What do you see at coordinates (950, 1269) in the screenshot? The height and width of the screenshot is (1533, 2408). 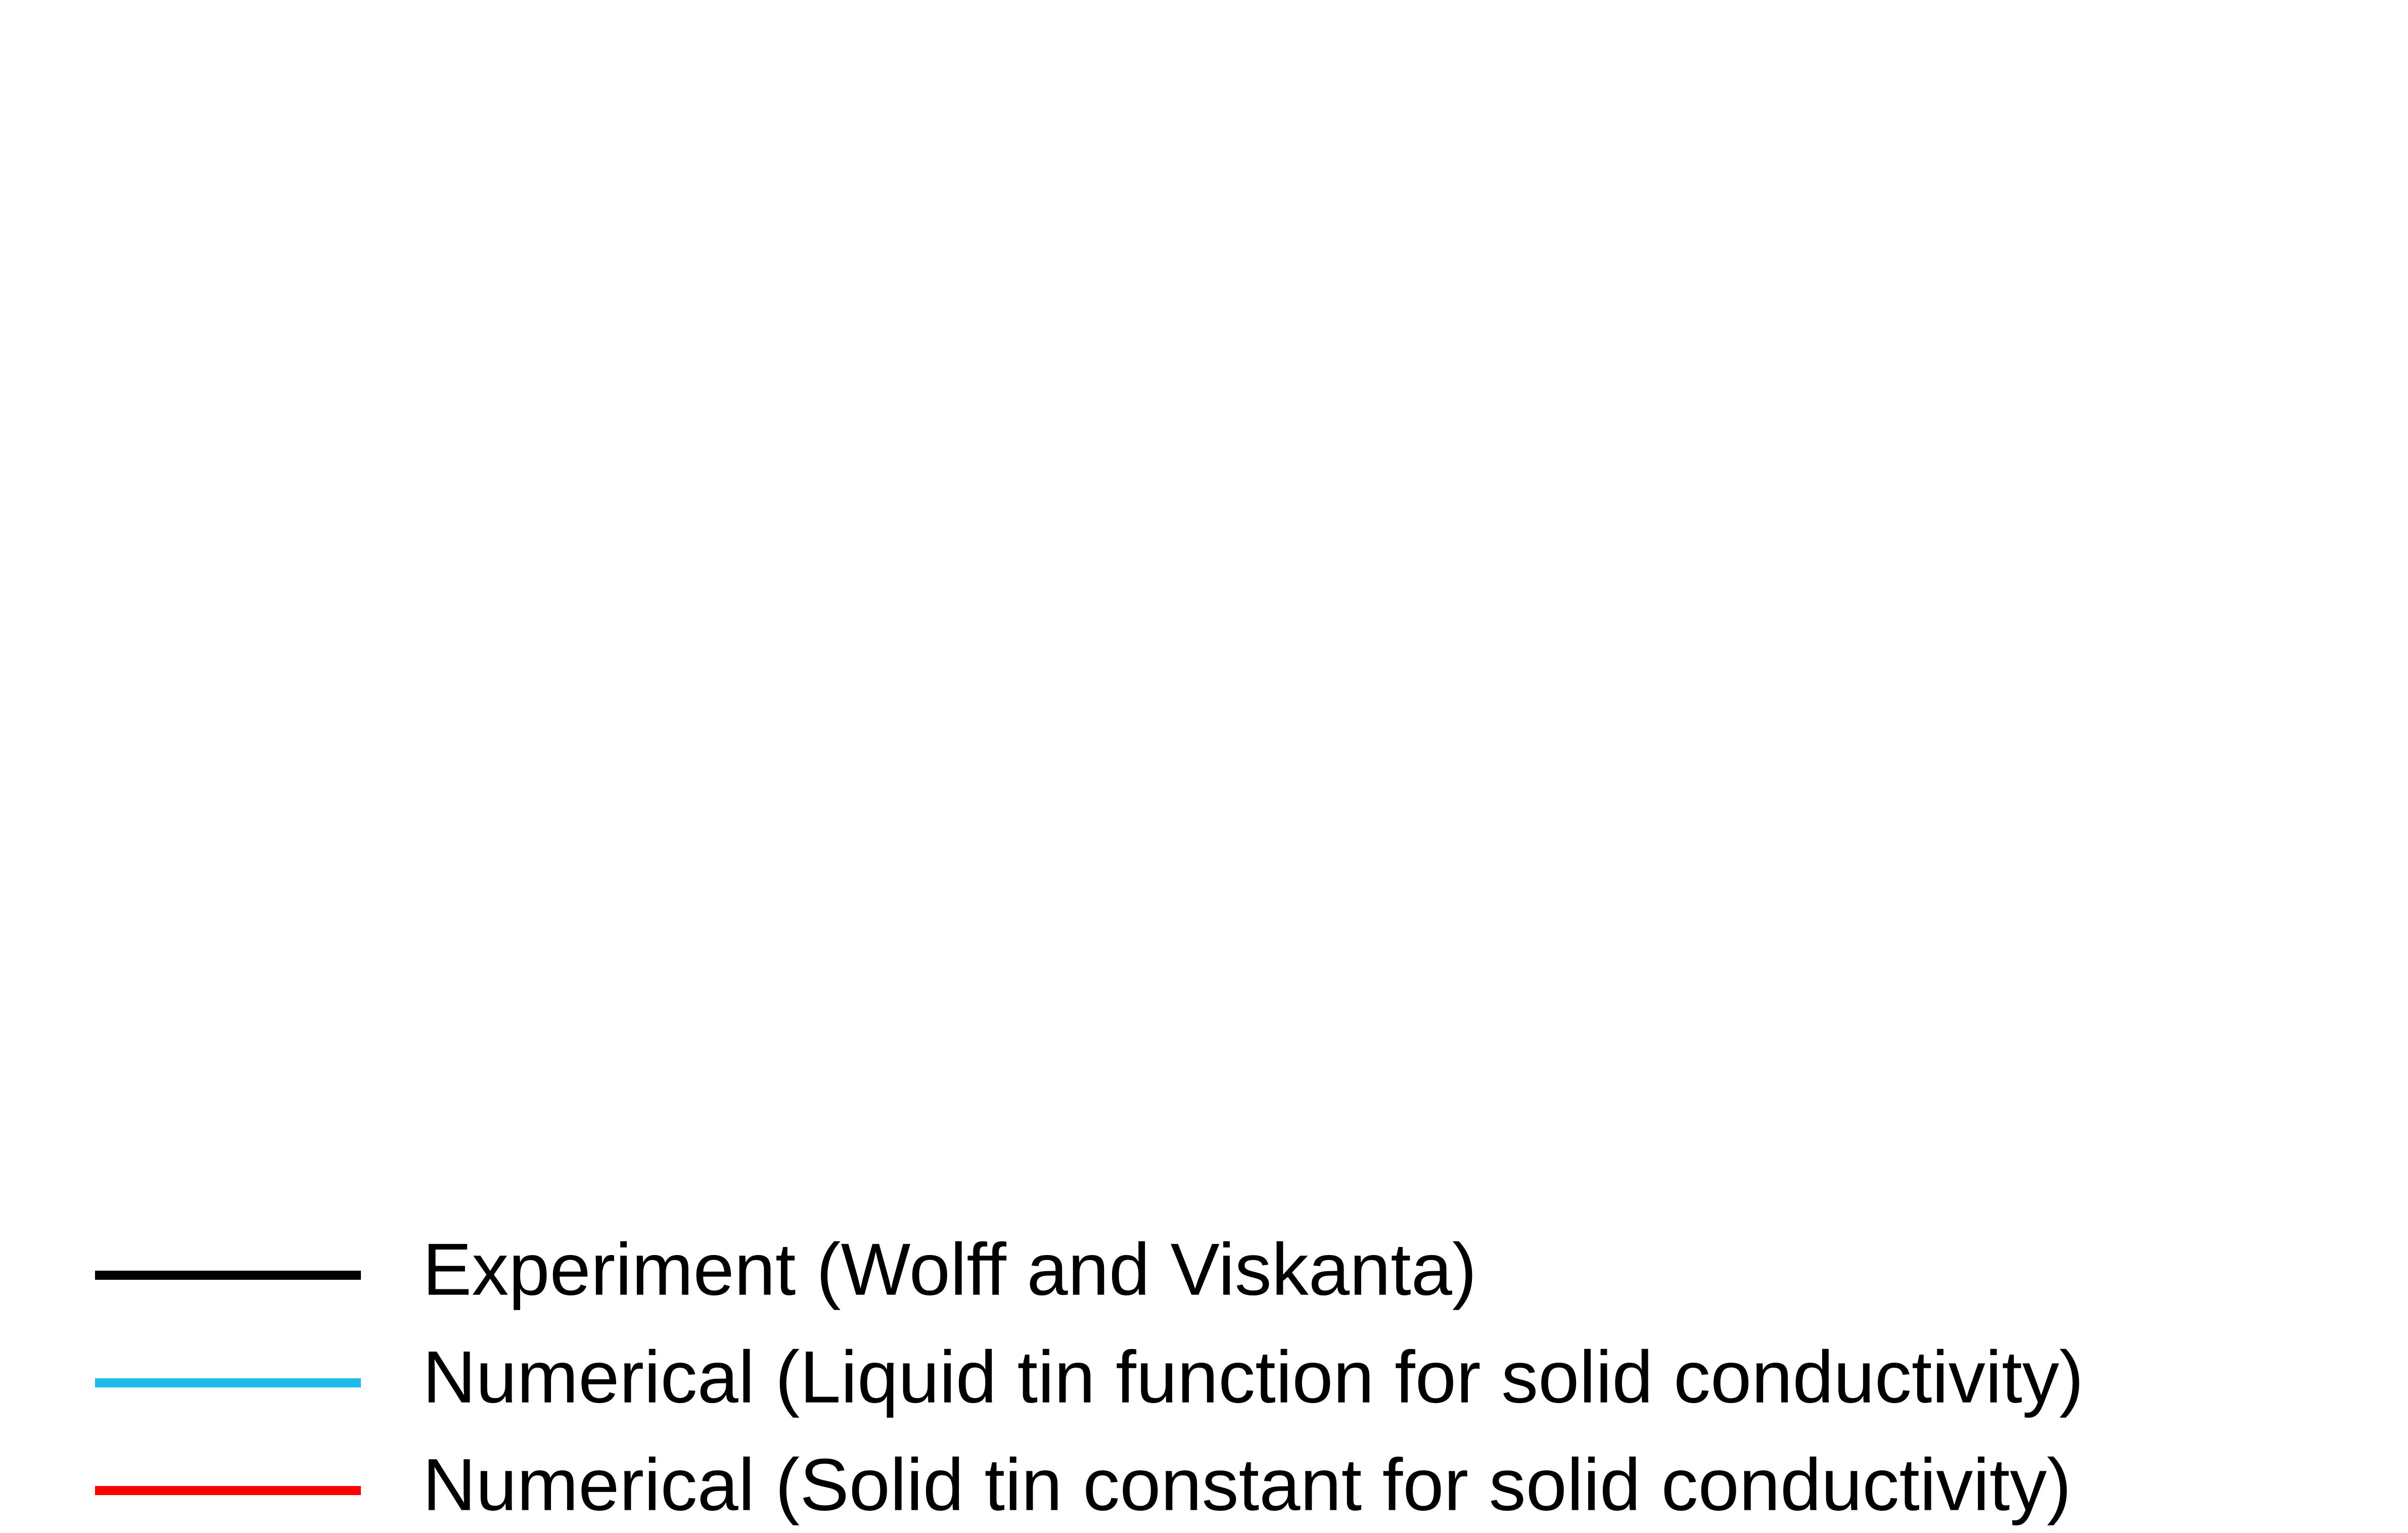 I see `legend-label: Experiment (Wolff and Viskanta)` at bounding box center [950, 1269].